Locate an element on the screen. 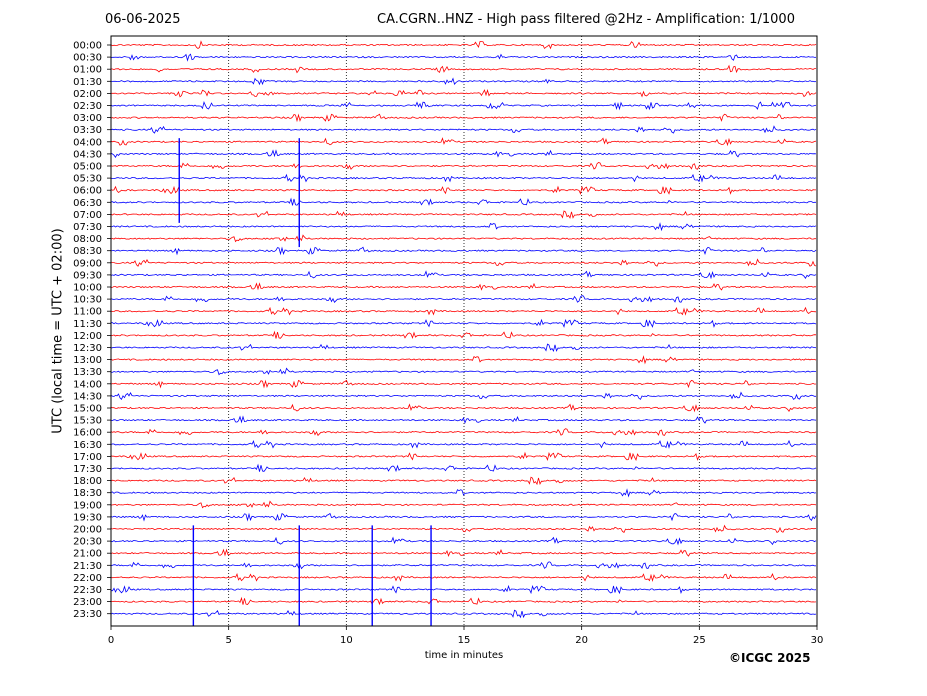 This screenshot has height=696, width=927. credit-label: ©ICGC 2025 is located at coordinates (770, 658).